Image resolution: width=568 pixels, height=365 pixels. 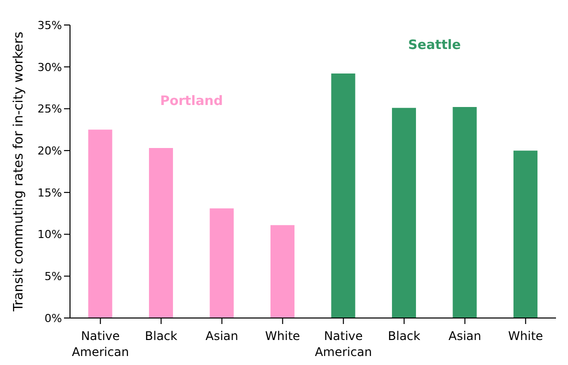 I want to click on text: Seattle, so click(x=434, y=45).